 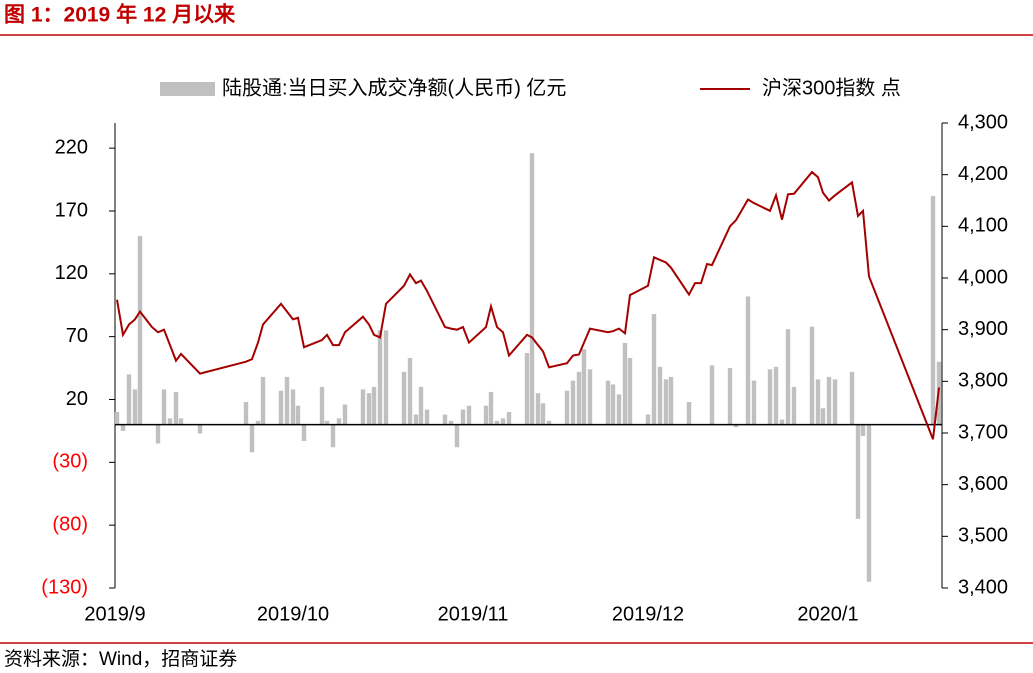 What do you see at coordinates (831, 87) in the screenshot?
I see `legend-label: 沪深300指数 点` at bounding box center [831, 87].